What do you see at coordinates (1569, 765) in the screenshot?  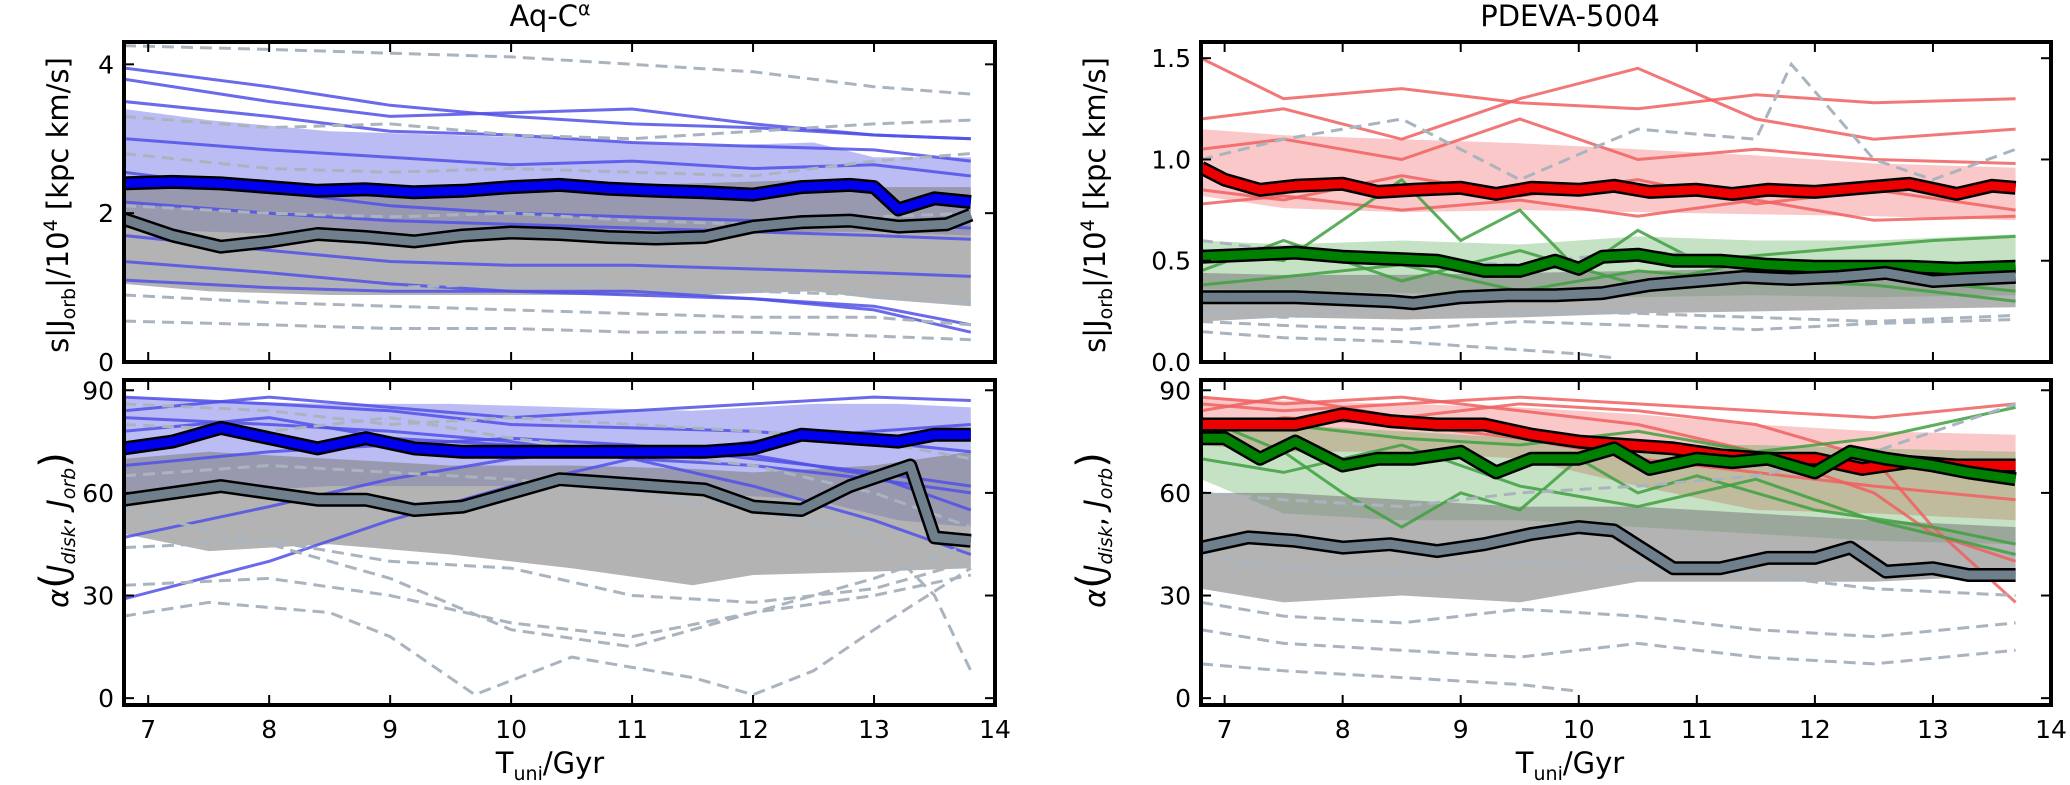 I see `xlabel-right: Tuni/Gyr` at bounding box center [1569, 765].